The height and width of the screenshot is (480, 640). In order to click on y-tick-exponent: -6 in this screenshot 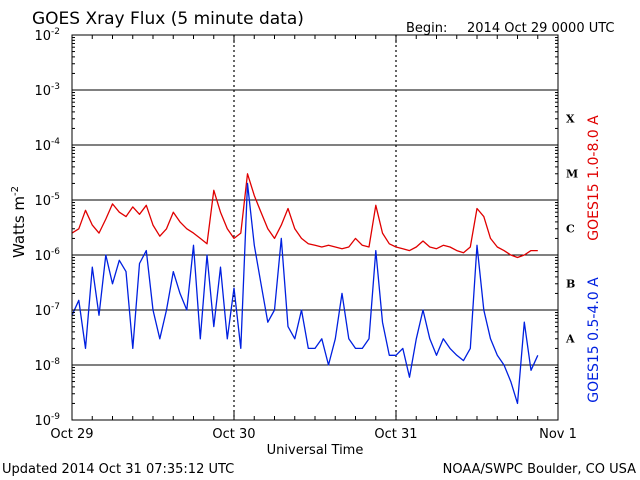, I will do `click(55, 252)`.